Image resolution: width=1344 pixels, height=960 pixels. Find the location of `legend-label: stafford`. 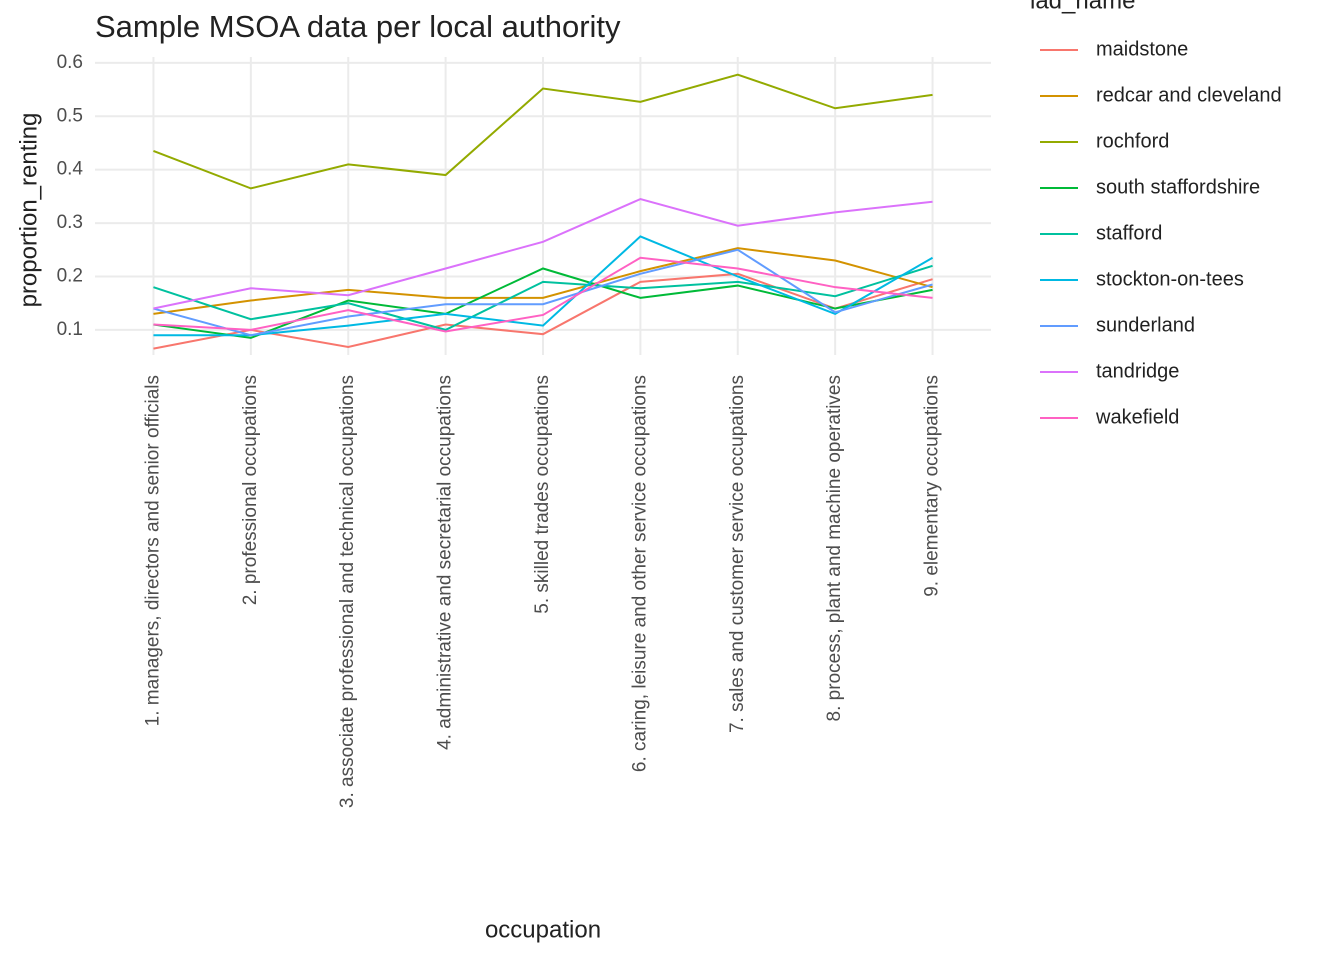

legend-label: stafford is located at coordinates (1129, 233).